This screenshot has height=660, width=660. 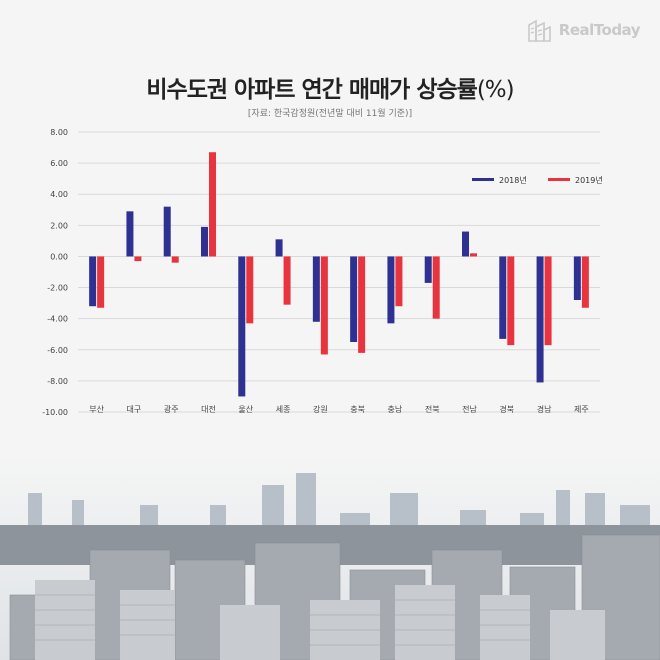 What do you see at coordinates (432, 409) in the screenshot?
I see `x-tick-label: 전북` at bounding box center [432, 409].